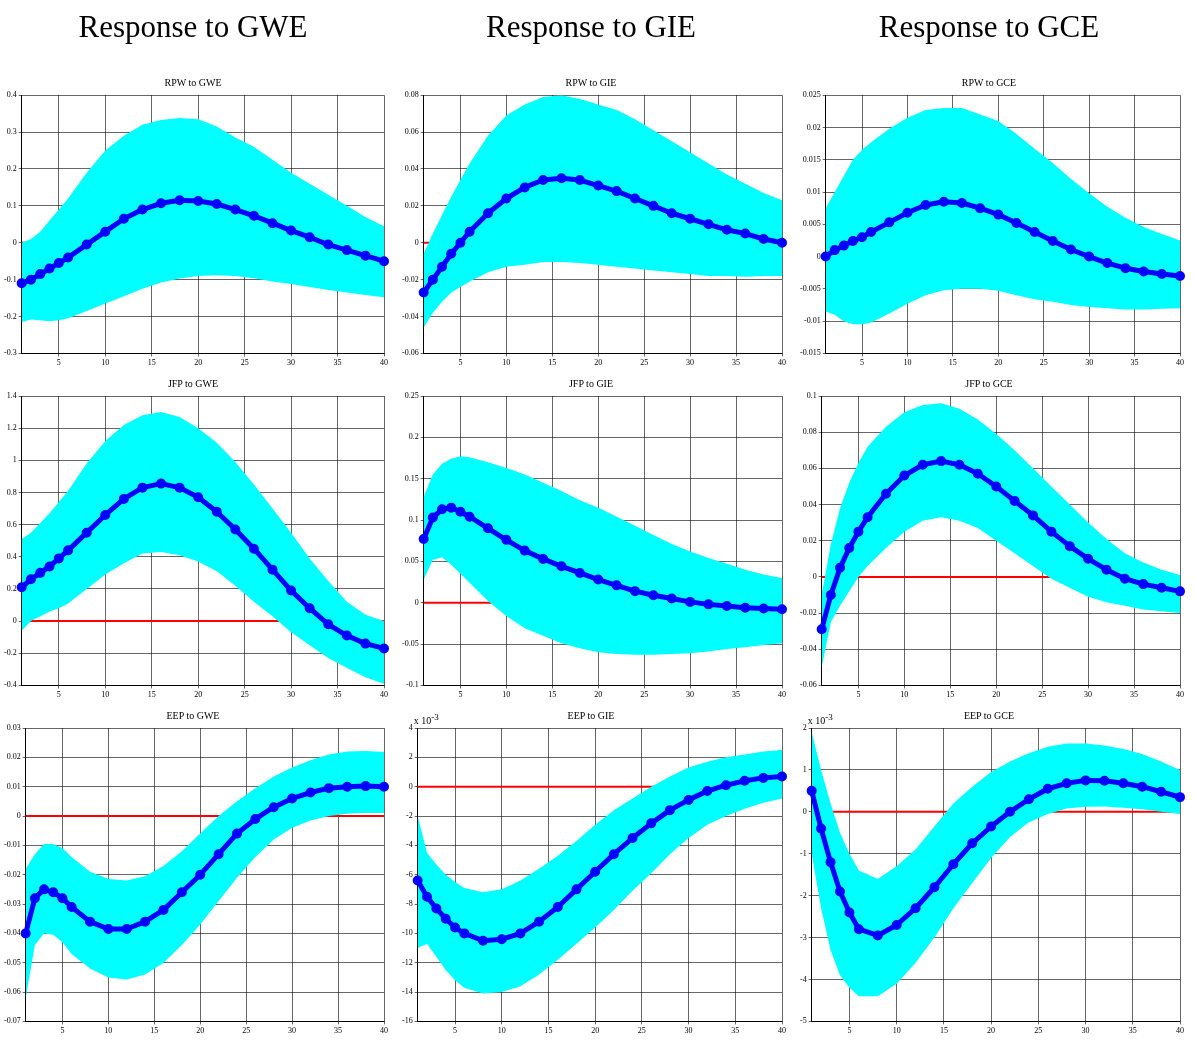 This screenshot has height=1041, width=1195. Describe the element at coordinates (989, 715) in the screenshot. I see `chart-title: EEP to GCE` at that location.